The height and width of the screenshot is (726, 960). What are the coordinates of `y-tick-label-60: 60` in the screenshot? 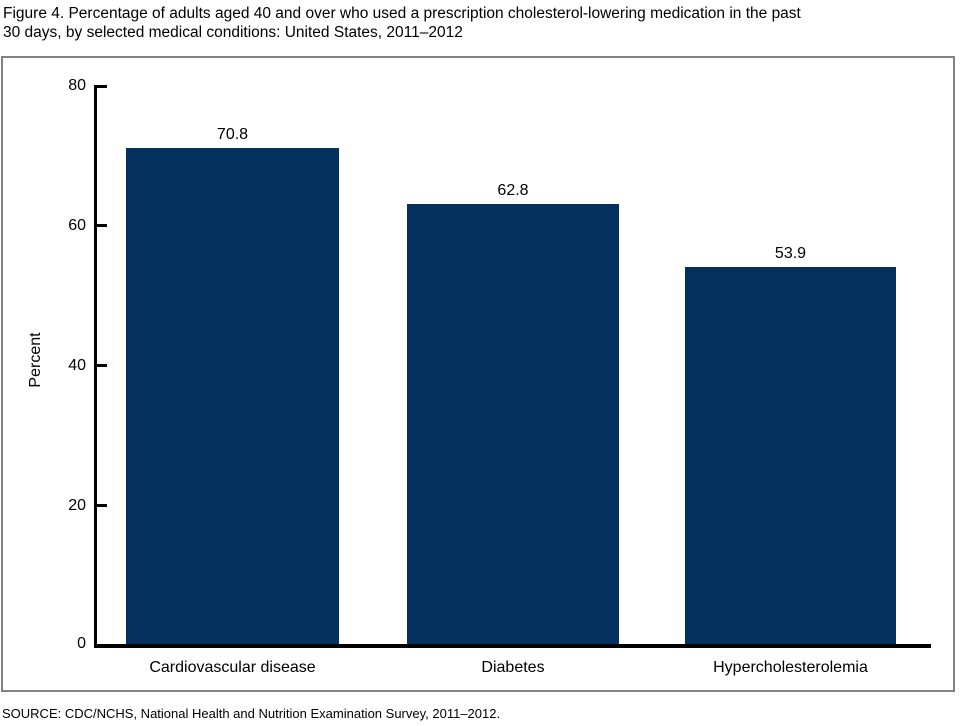 It's located at (77, 225).